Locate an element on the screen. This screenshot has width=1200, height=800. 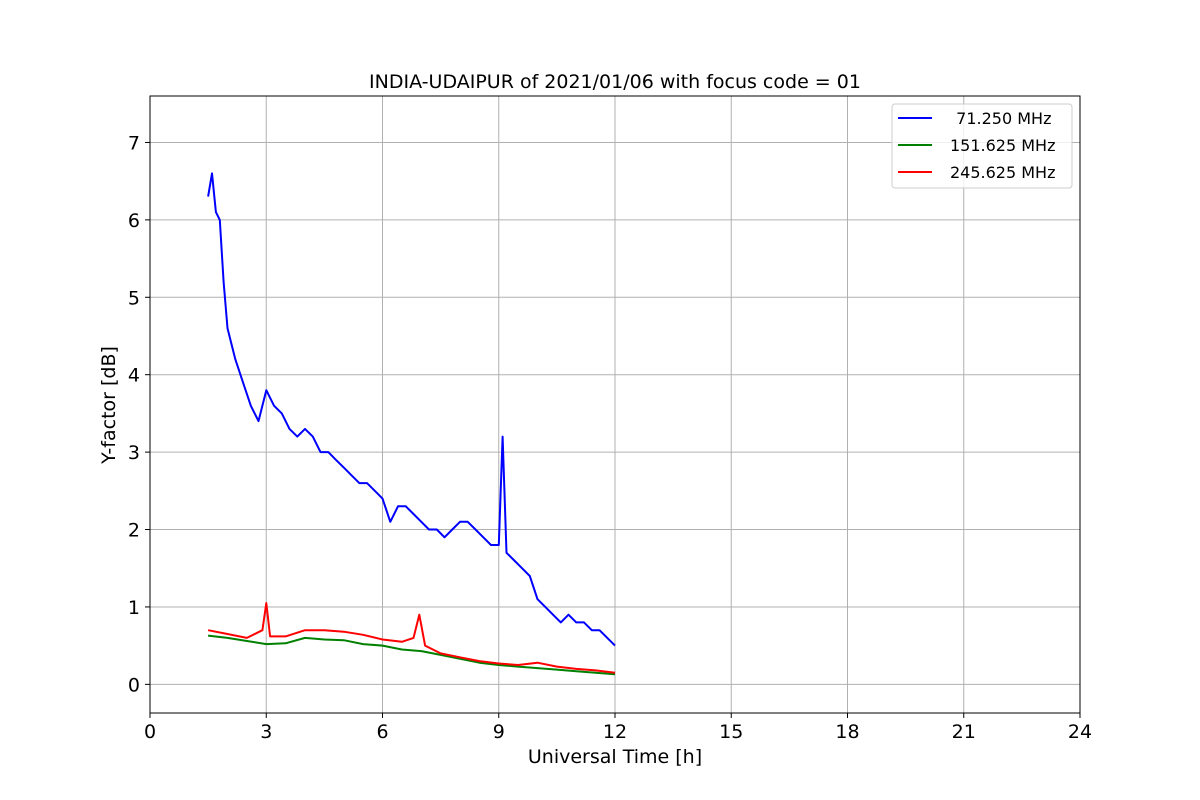
x-tick-label: 15 is located at coordinates (731, 732).